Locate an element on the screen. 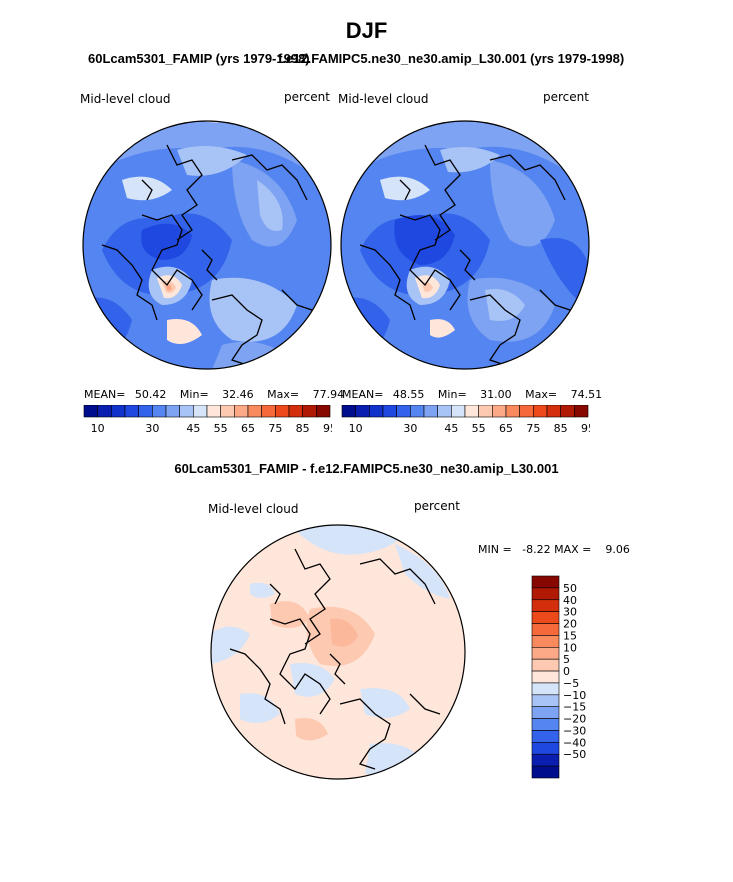  diff-colorbar-tick-label: 40 is located at coordinates (570, 600).